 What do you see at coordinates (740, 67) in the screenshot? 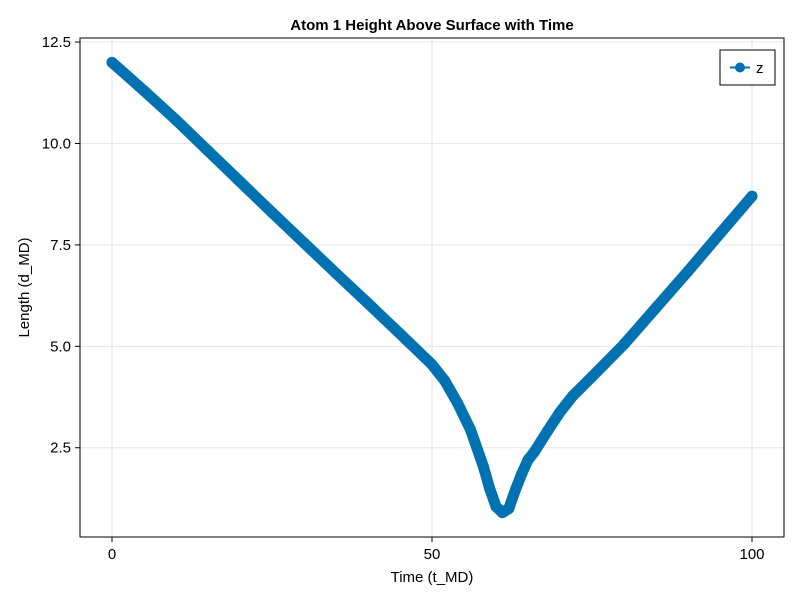
I see `legend-marker-swatch` at bounding box center [740, 67].